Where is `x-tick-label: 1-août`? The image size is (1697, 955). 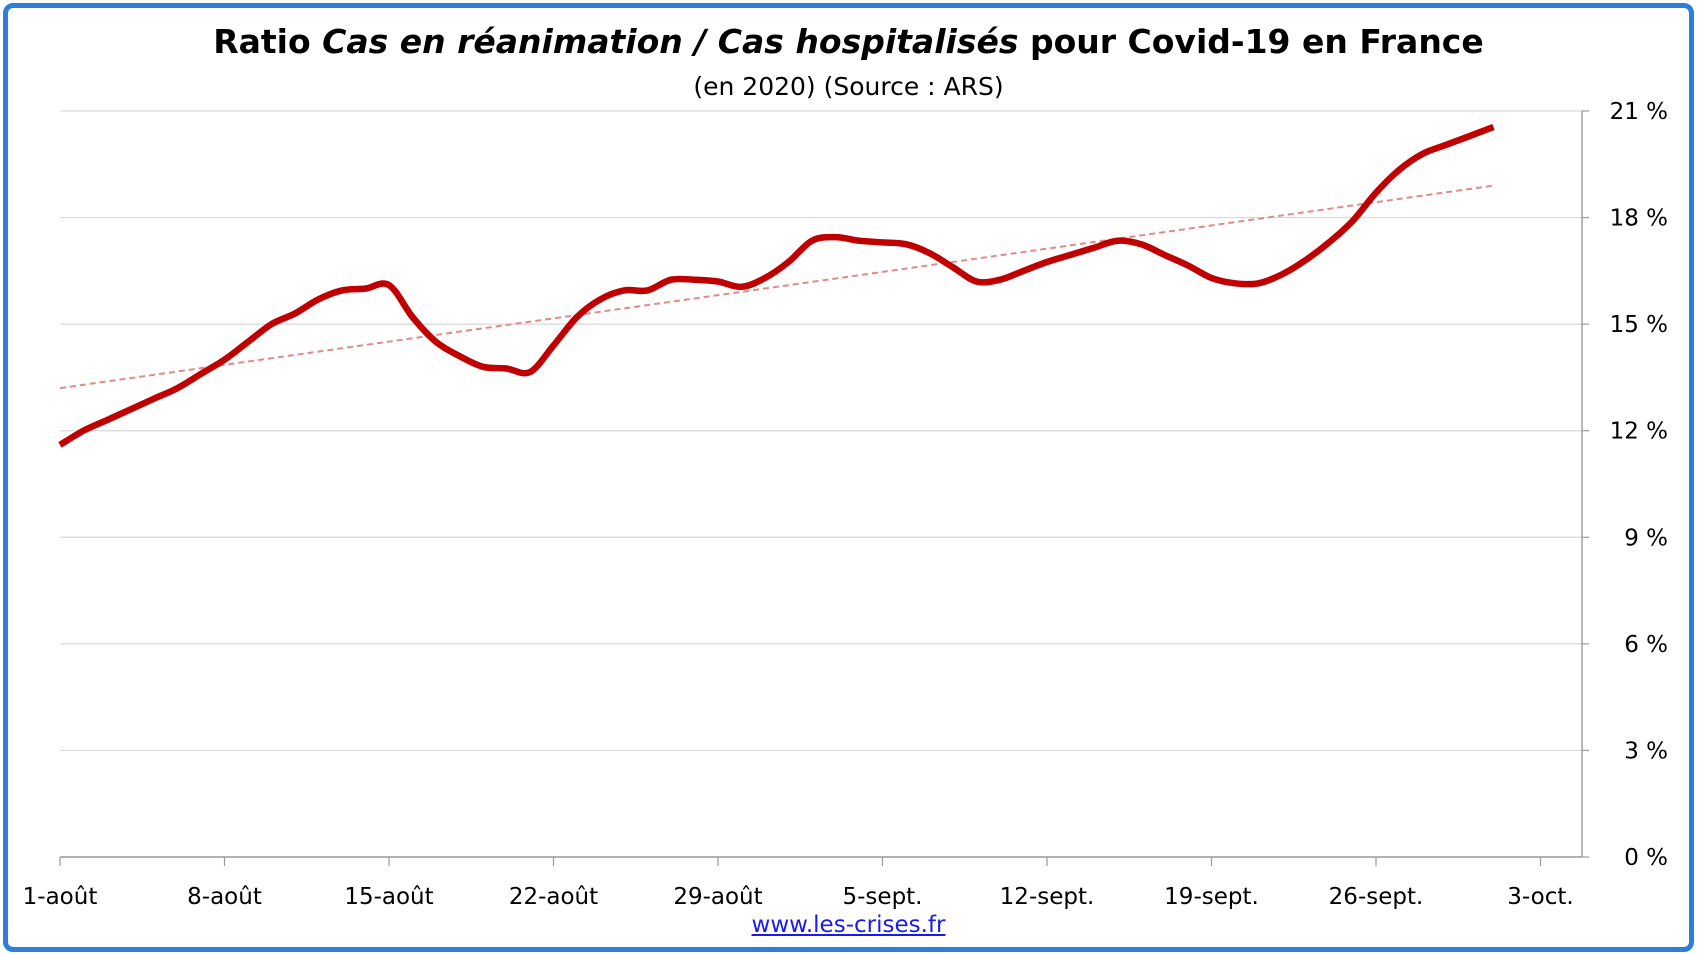
x-tick-label: 1-août is located at coordinates (60, 897).